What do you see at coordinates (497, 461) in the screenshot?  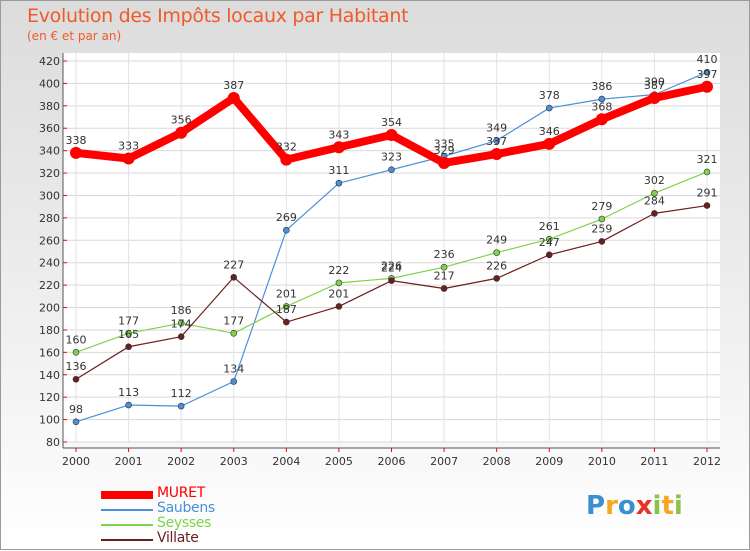 I see `x-tick-label: 2008` at bounding box center [497, 461].